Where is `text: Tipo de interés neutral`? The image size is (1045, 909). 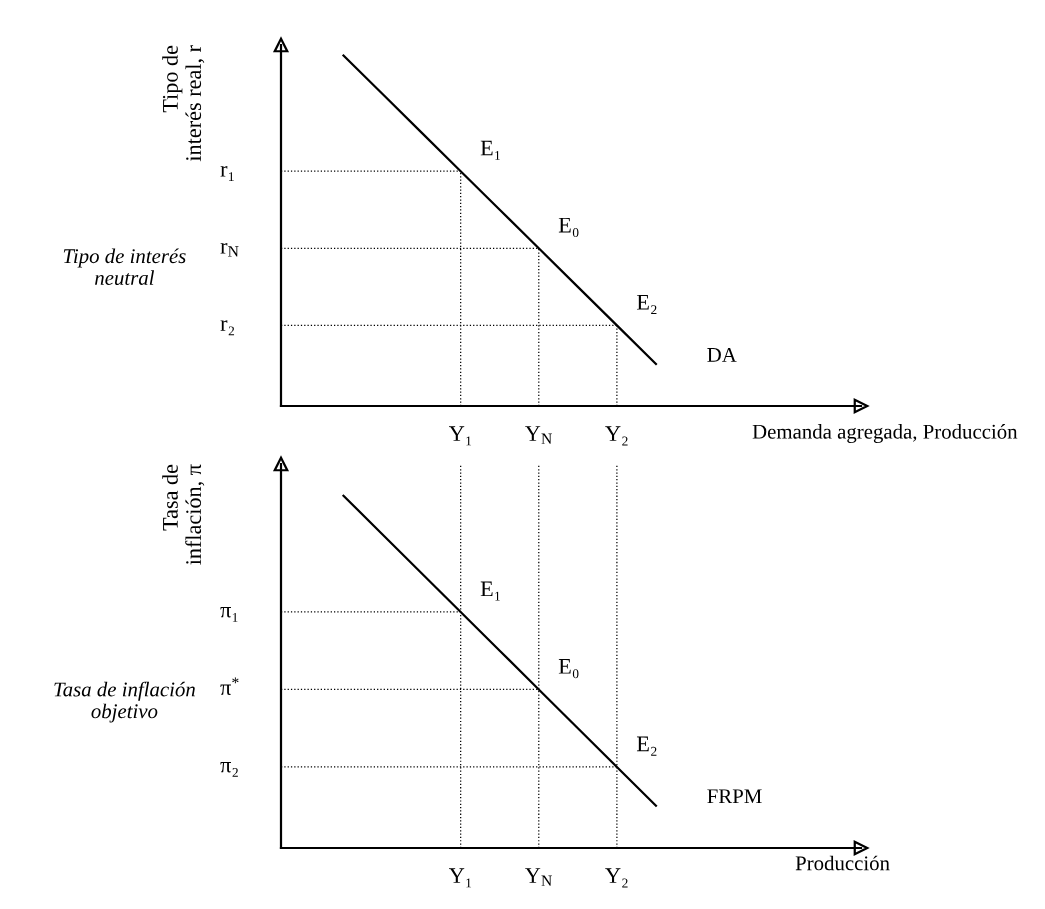
text: Tipo de interés neutral is located at coordinates (124, 266).